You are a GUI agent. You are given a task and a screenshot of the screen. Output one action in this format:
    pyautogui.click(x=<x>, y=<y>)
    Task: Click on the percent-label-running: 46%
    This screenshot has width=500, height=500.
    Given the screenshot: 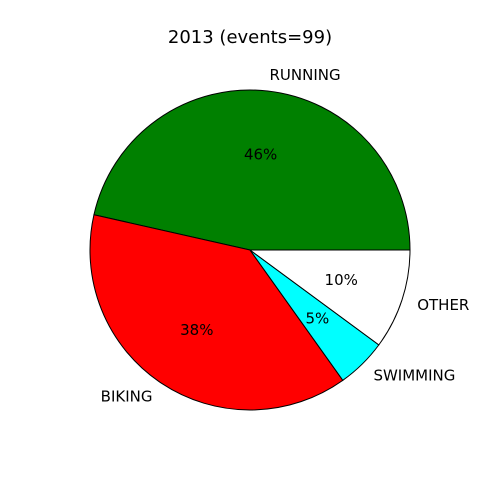 What is the action you would take?
    pyautogui.click(x=260, y=155)
    